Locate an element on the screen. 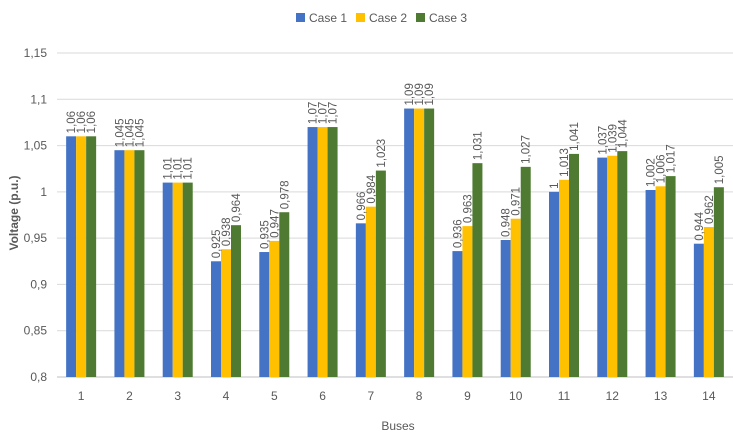 The width and height of the screenshot is (733, 435). x-tick-label: 14 is located at coordinates (709, 396).